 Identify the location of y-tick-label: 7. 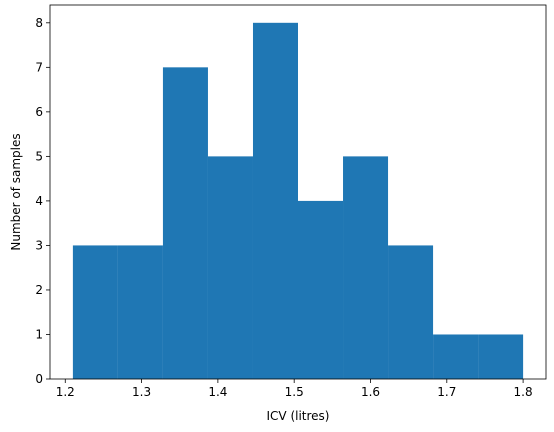
(39, 67).